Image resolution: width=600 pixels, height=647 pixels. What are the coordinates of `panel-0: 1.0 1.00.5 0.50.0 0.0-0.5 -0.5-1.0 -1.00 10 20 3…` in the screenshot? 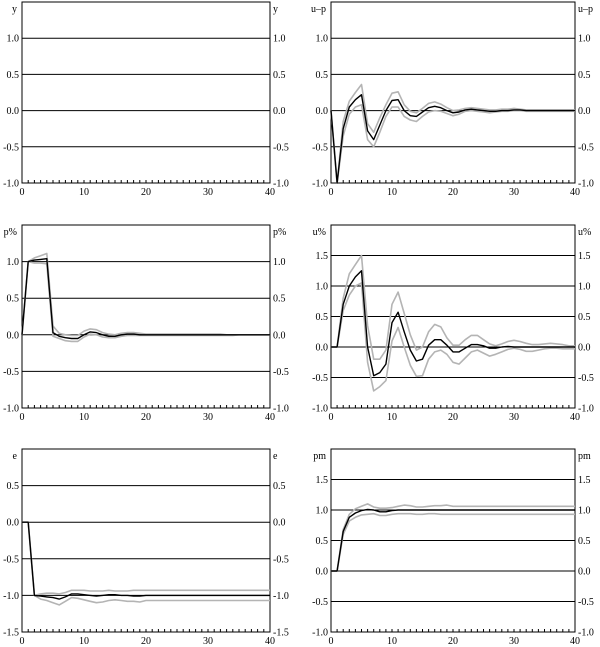 It's located at (146, 99).